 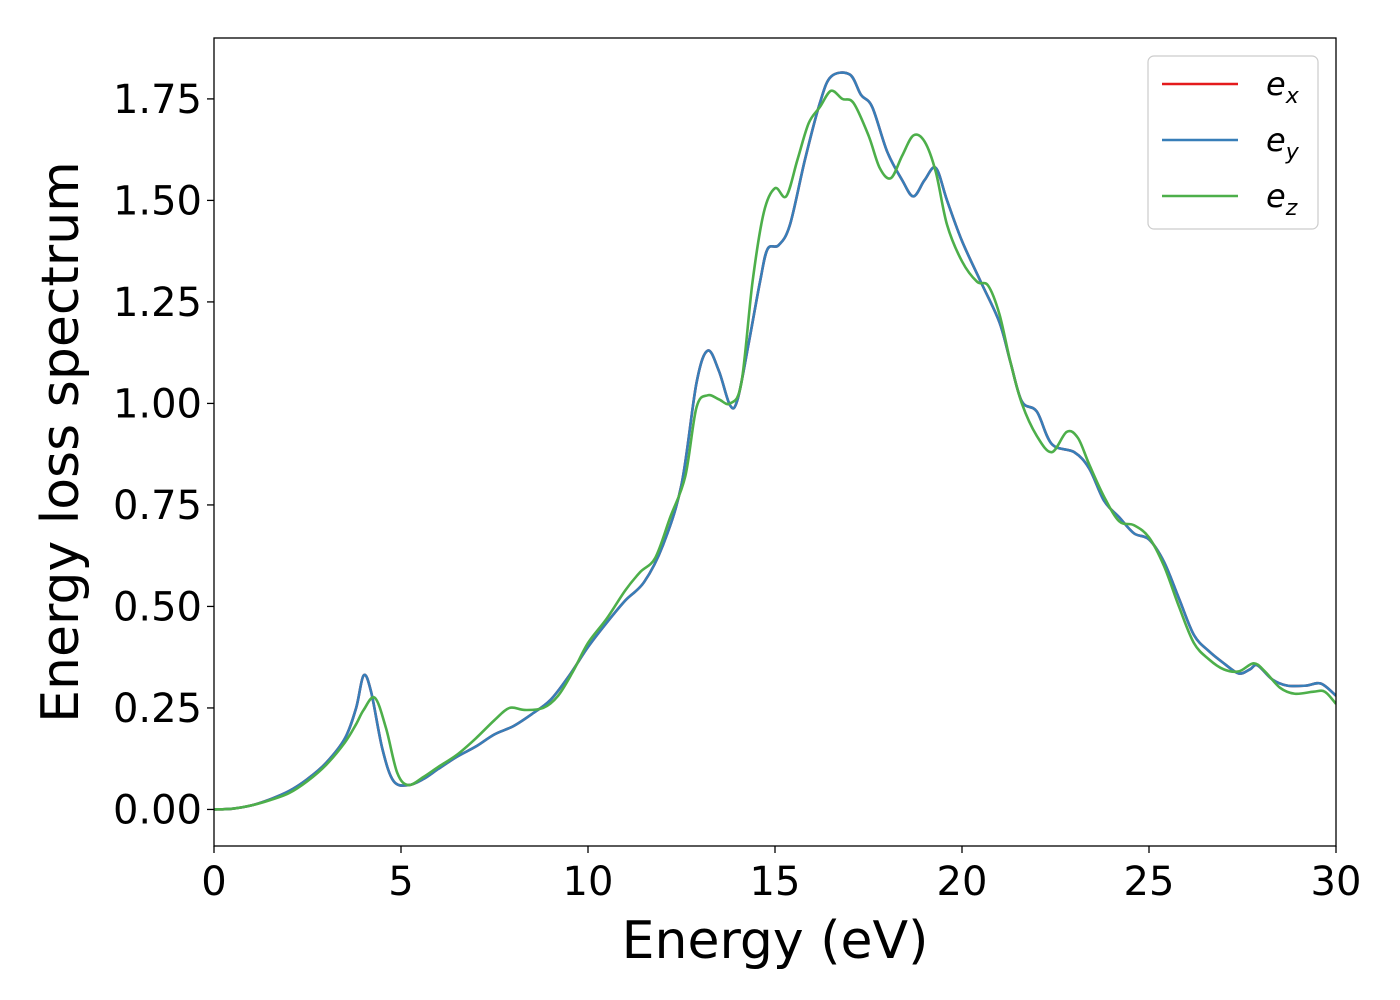 What do you see at coordinates (157, 607) in the screenshot?
I see `y-tick-label: 0.50` at bounding box center [157, 607].